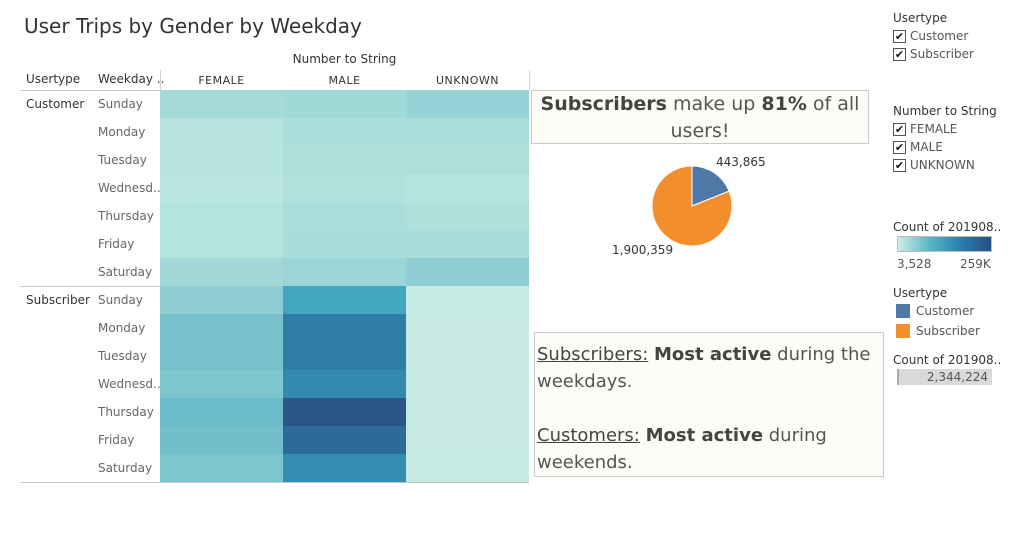 Image resolution: width=1015 pixels, height=550 pixels. Describe the element at coordinates (934, 129) in the screenshot. I see `filter-label: FEMALE` at that location.